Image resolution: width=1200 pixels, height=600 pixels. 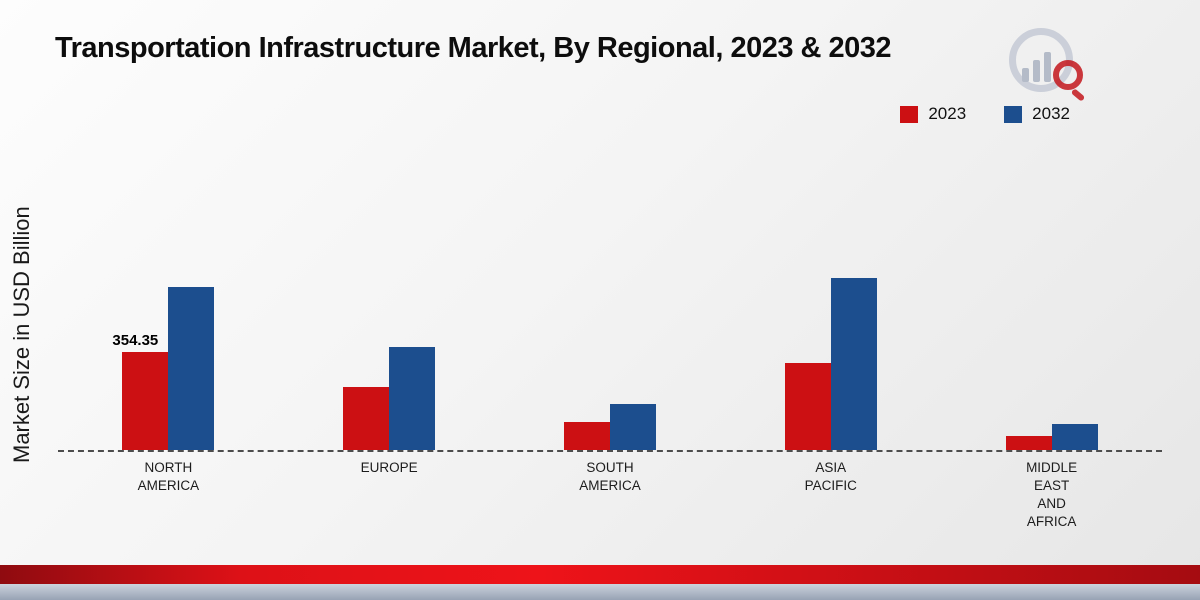 I want to click on legend-label-2032: 2032, so click(x=1051, y=113).